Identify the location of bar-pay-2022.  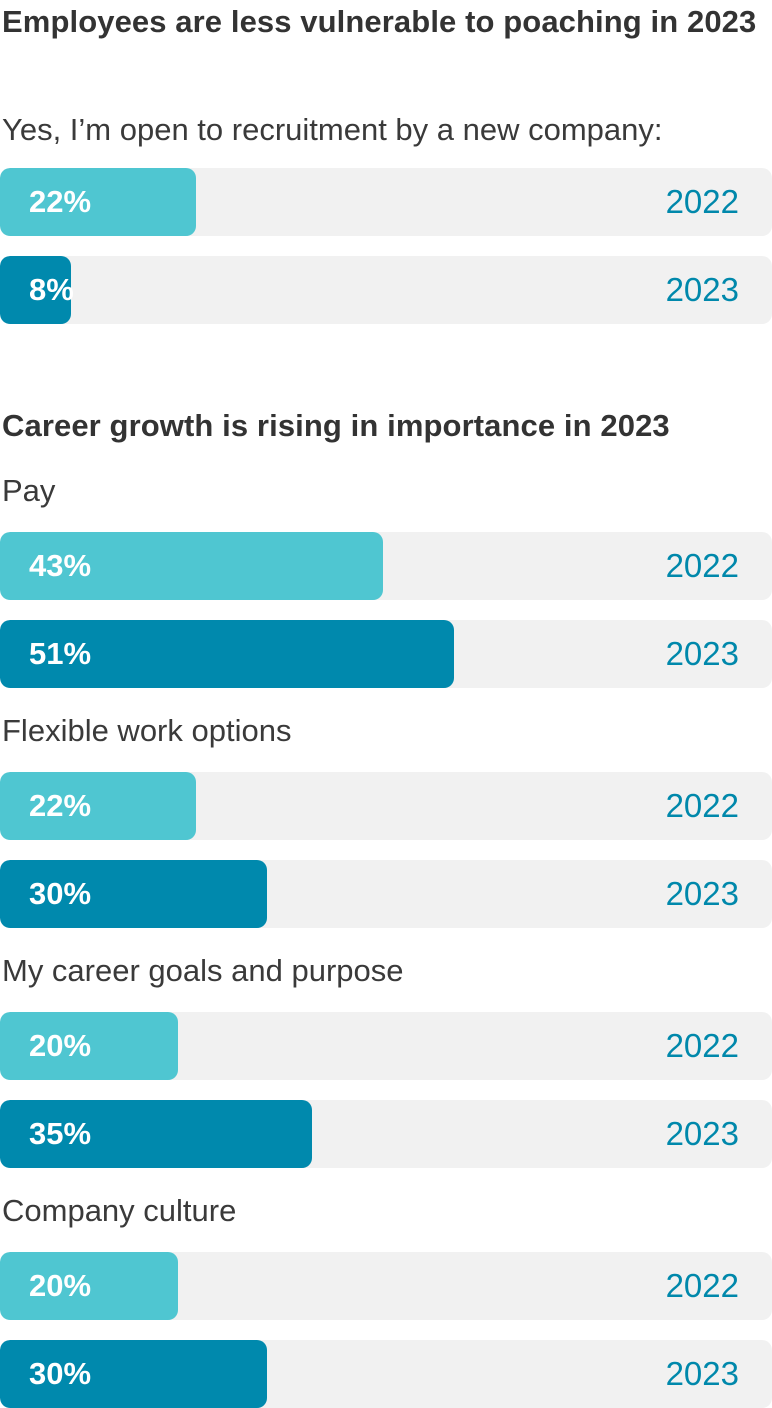
(191, 566).